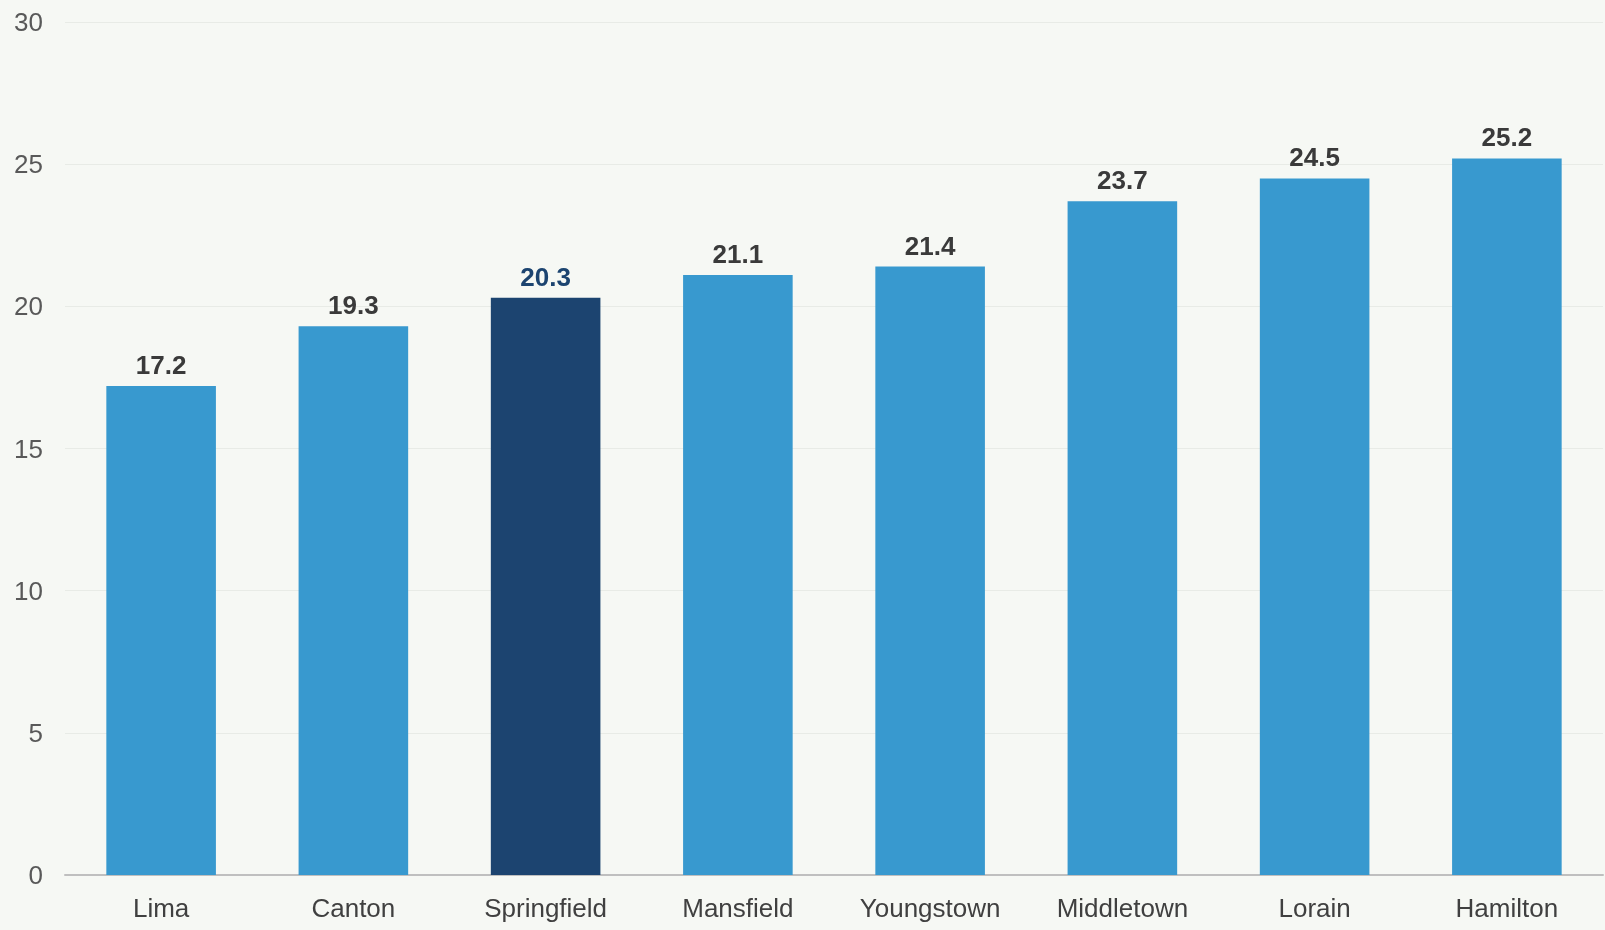 This screenshot has height=930, width=1605. I want to click on data-label: 23.7, so click(1122, 180).